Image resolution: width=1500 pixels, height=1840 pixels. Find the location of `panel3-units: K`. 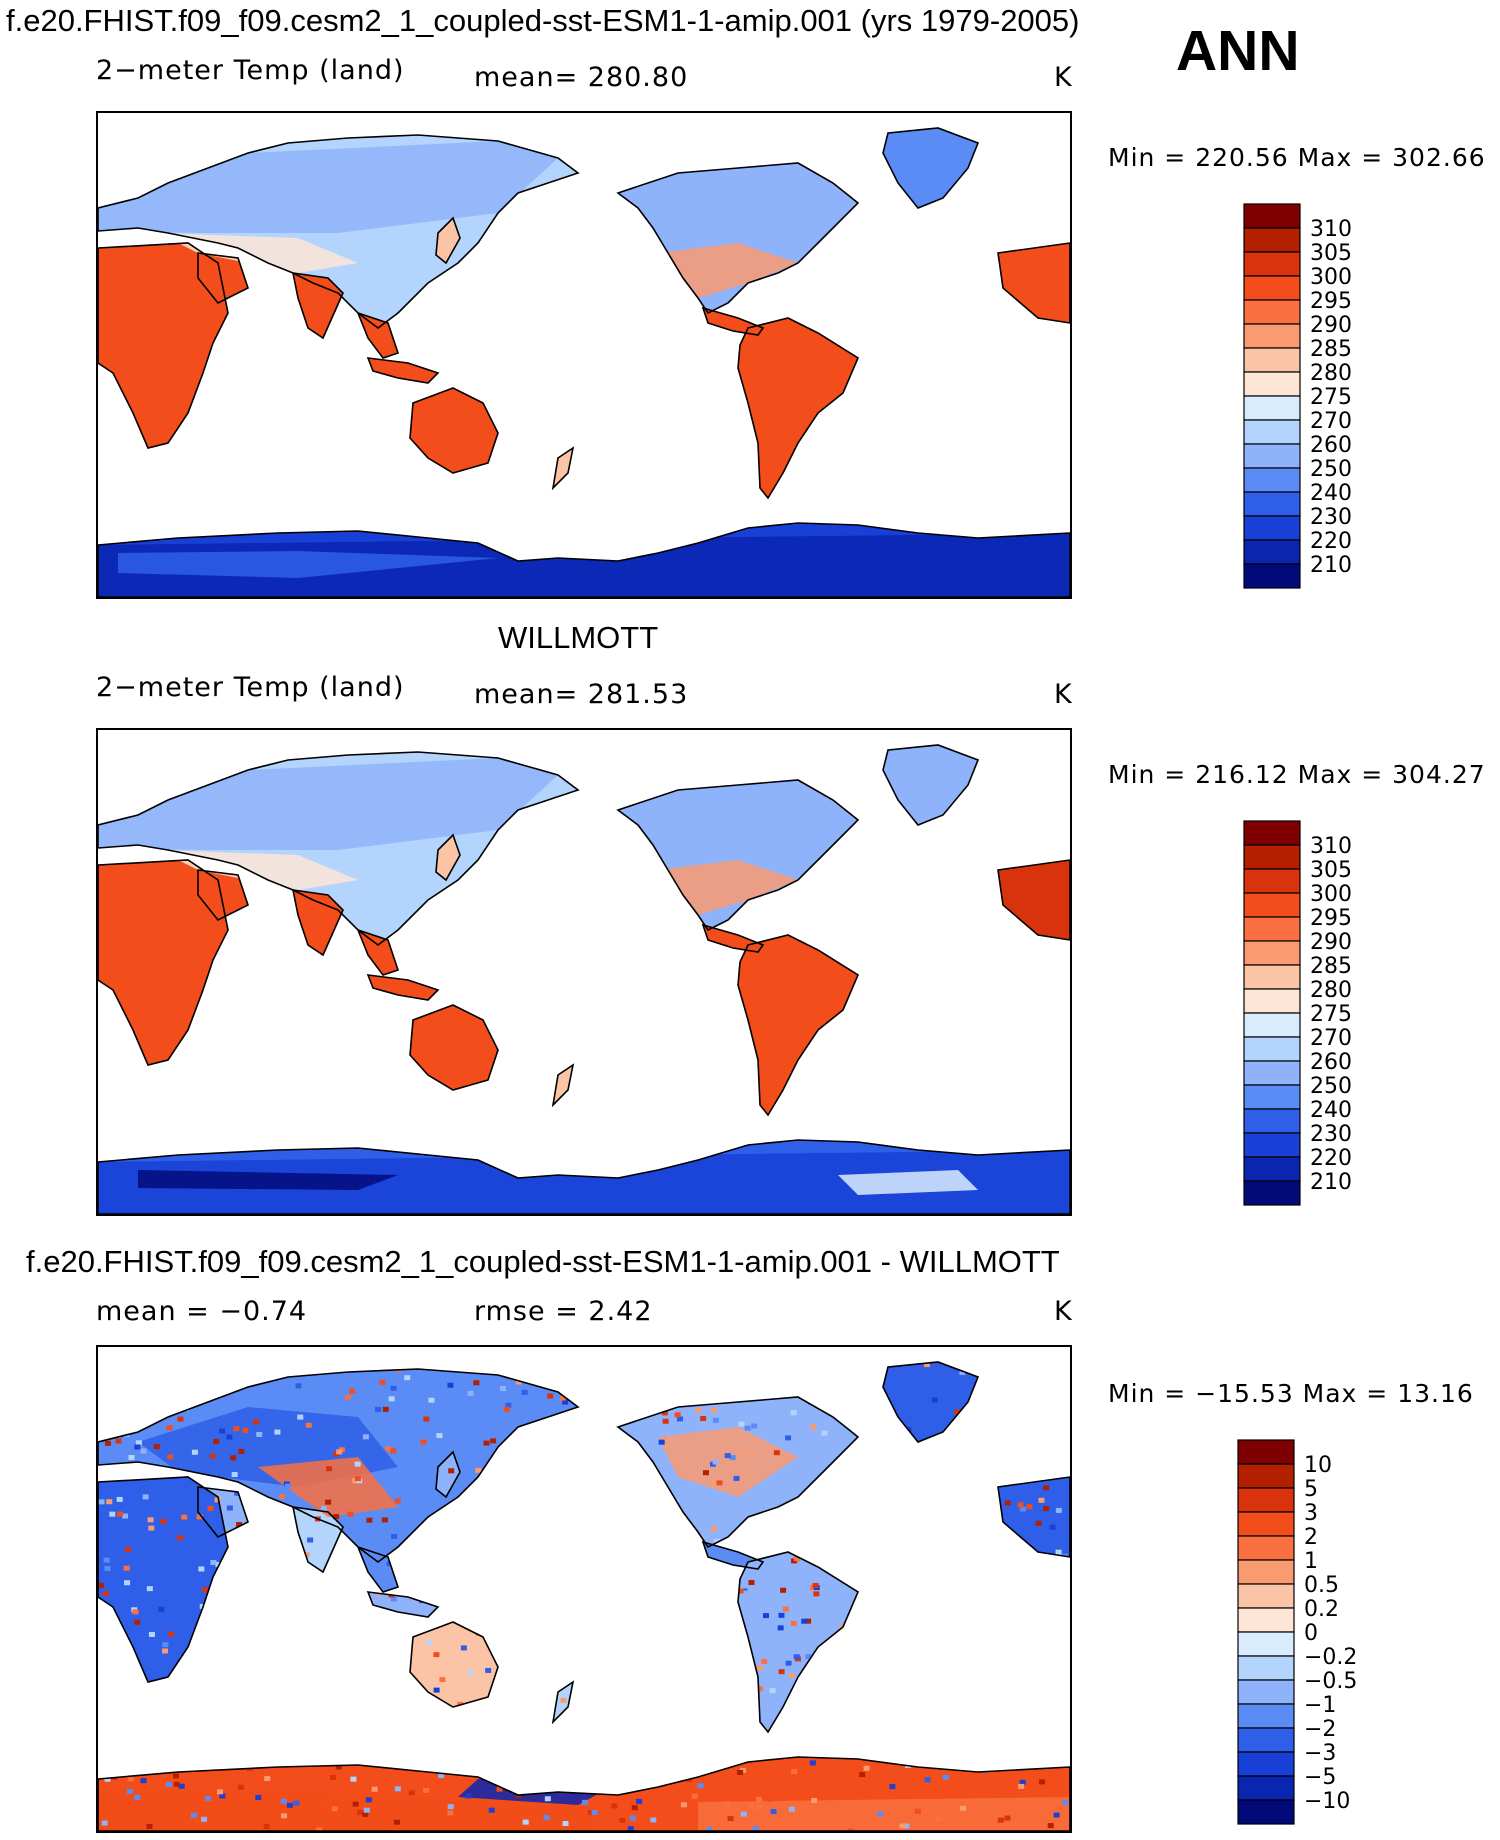

panel3-units: K is located at coordinates (1063, 1311).